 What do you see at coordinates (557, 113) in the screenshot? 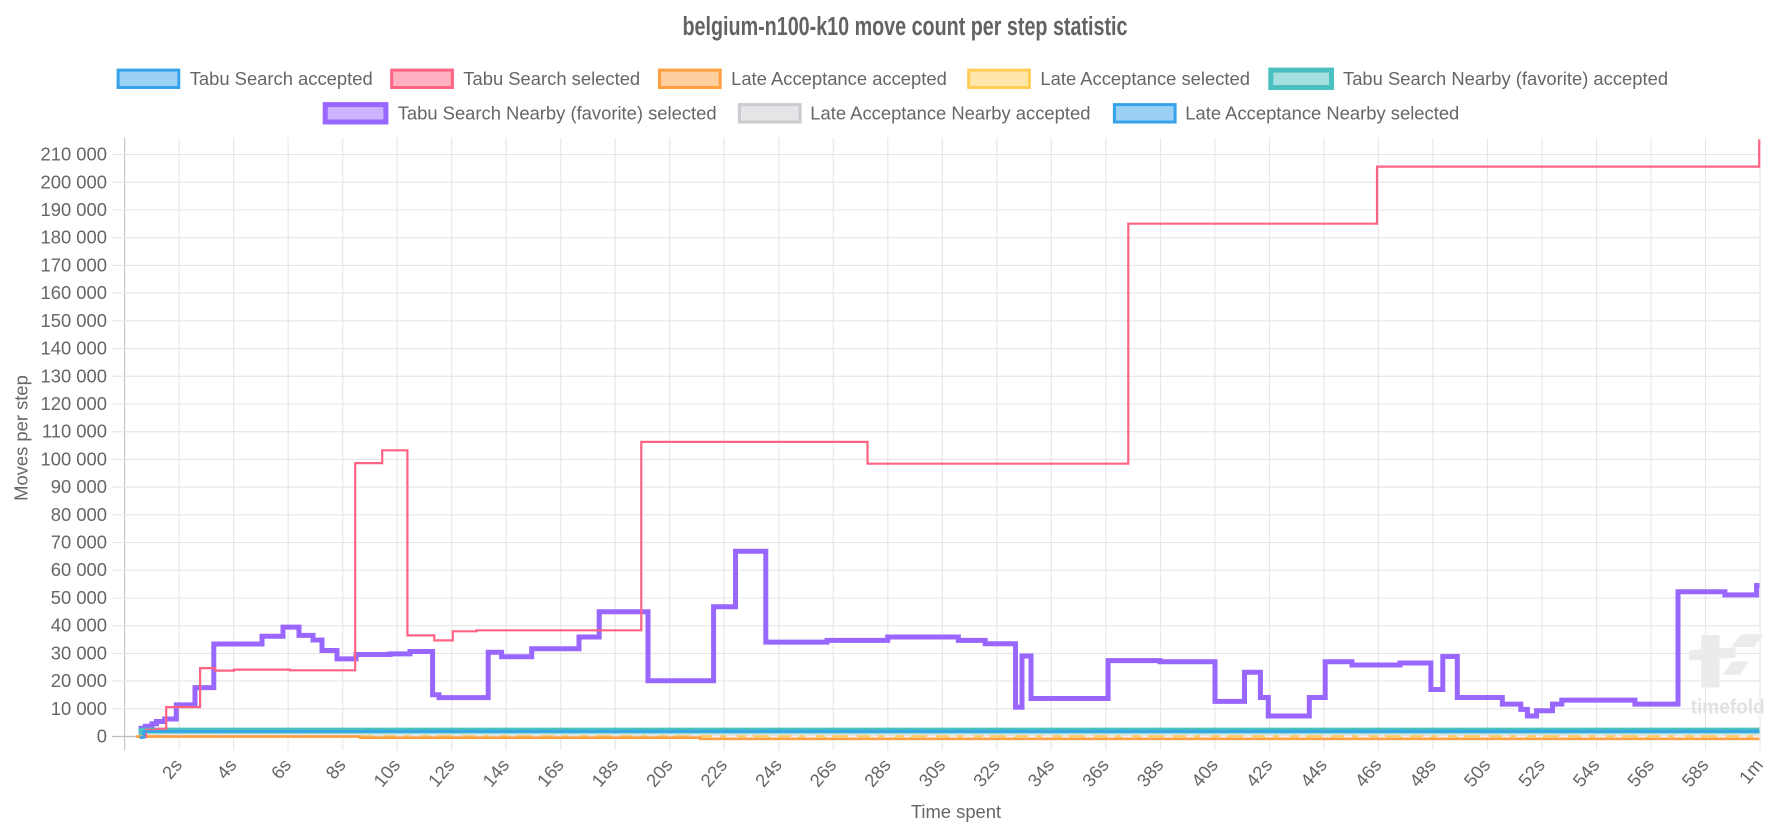
I see `svg-text:Tabu Search Nearby (favorite): Tabu Search Nearby (favorite) selected` at bounding box center [557, 113].